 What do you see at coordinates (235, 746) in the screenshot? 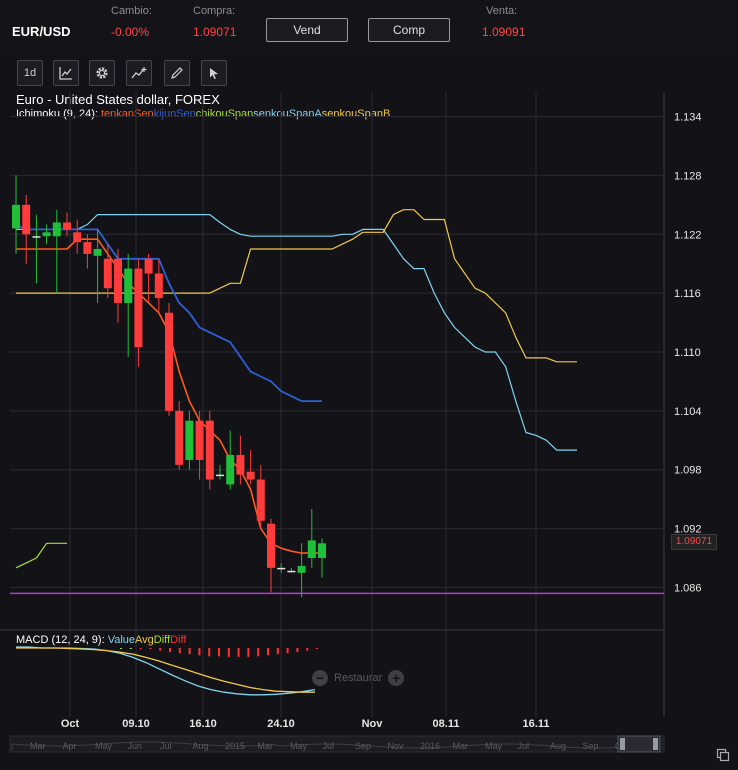
I see `navigator-label: 2015` at bounding box center [235, 746].